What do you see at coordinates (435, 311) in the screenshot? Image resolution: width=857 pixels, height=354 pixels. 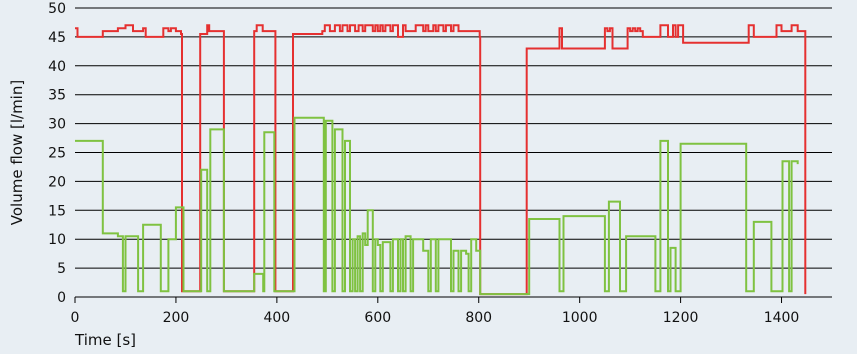 I see `x-axis-ticks: 0 200 400 600 800 1000 1200 1400` at bounding box center [435, 311].